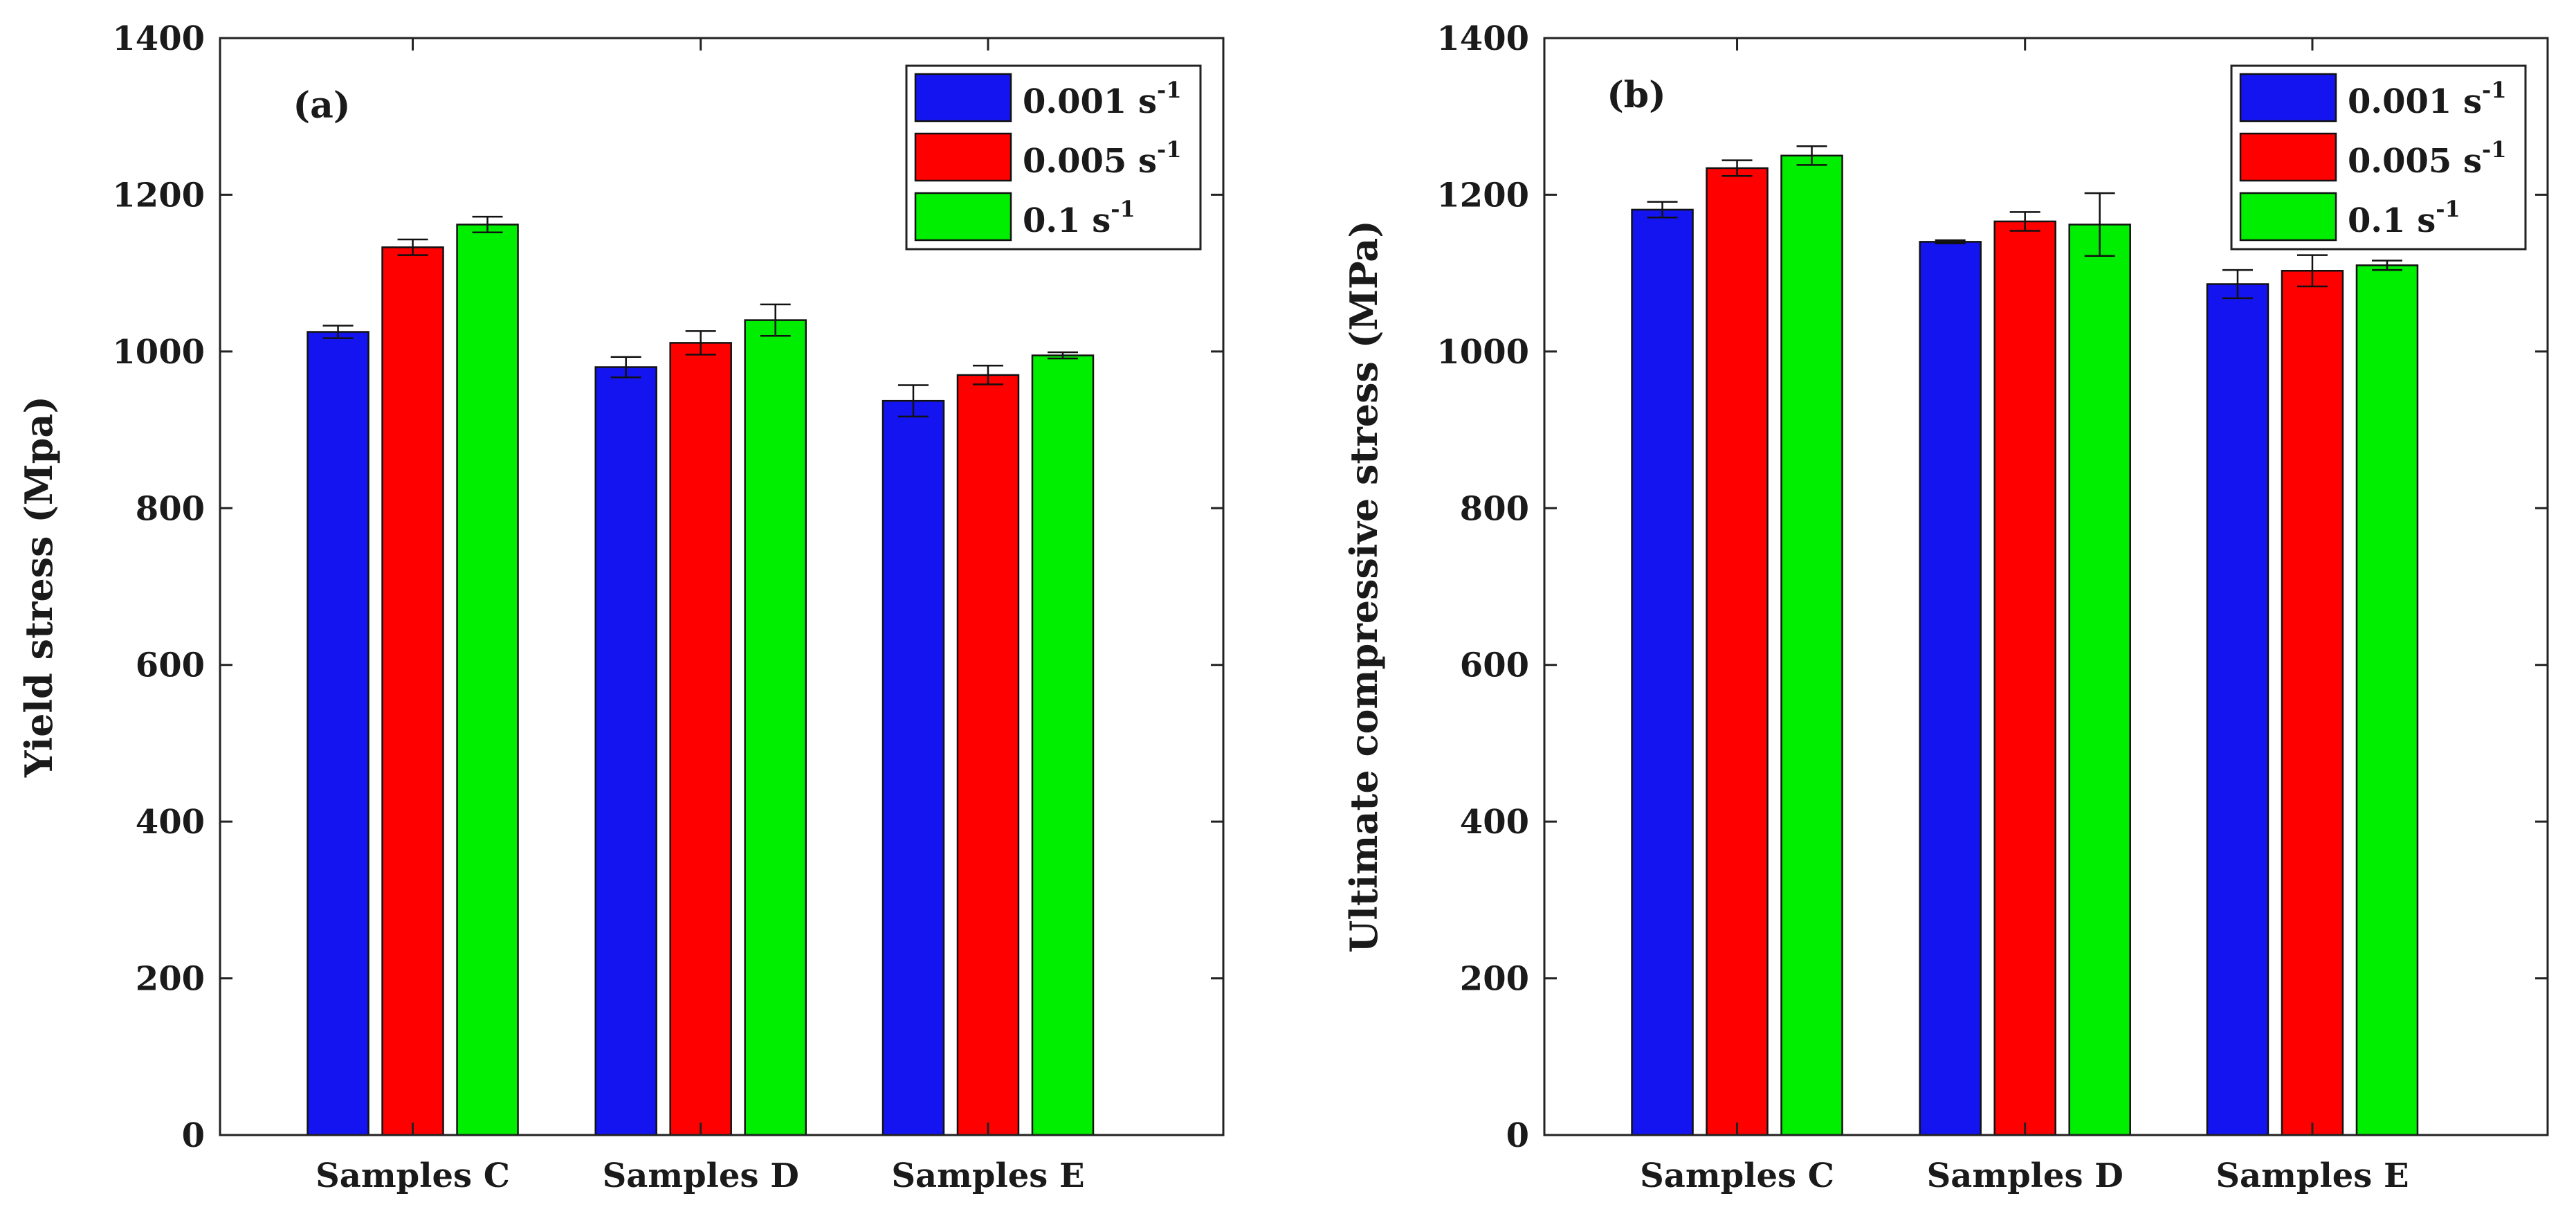 This screenshot has width=2576, height=1216. Describe the element at coordinates (39, 587) in the screenshot. I see `y-axis-label: Yield stress (Mpa)` at that location.